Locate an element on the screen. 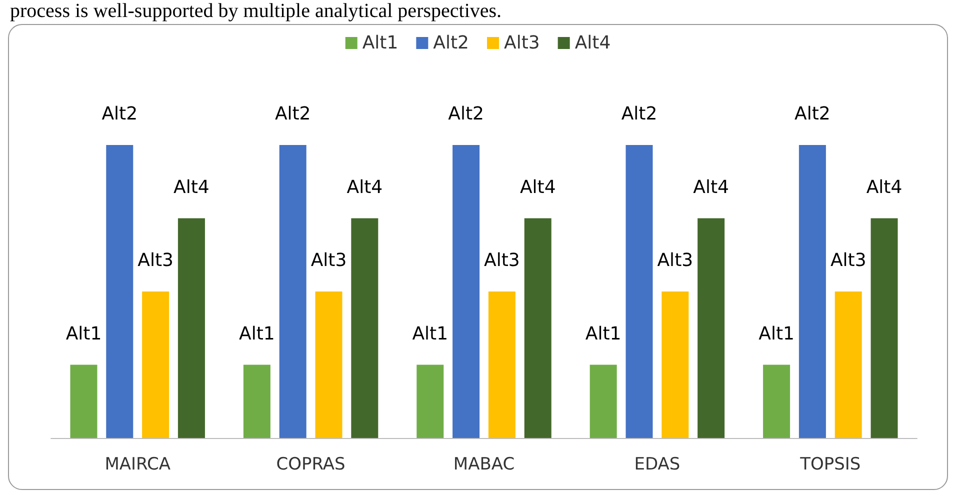 Image resolution: width=957 pixels, height=500 pixels. x-tick-label: TOPSIS is located at coordinates (830, 464).